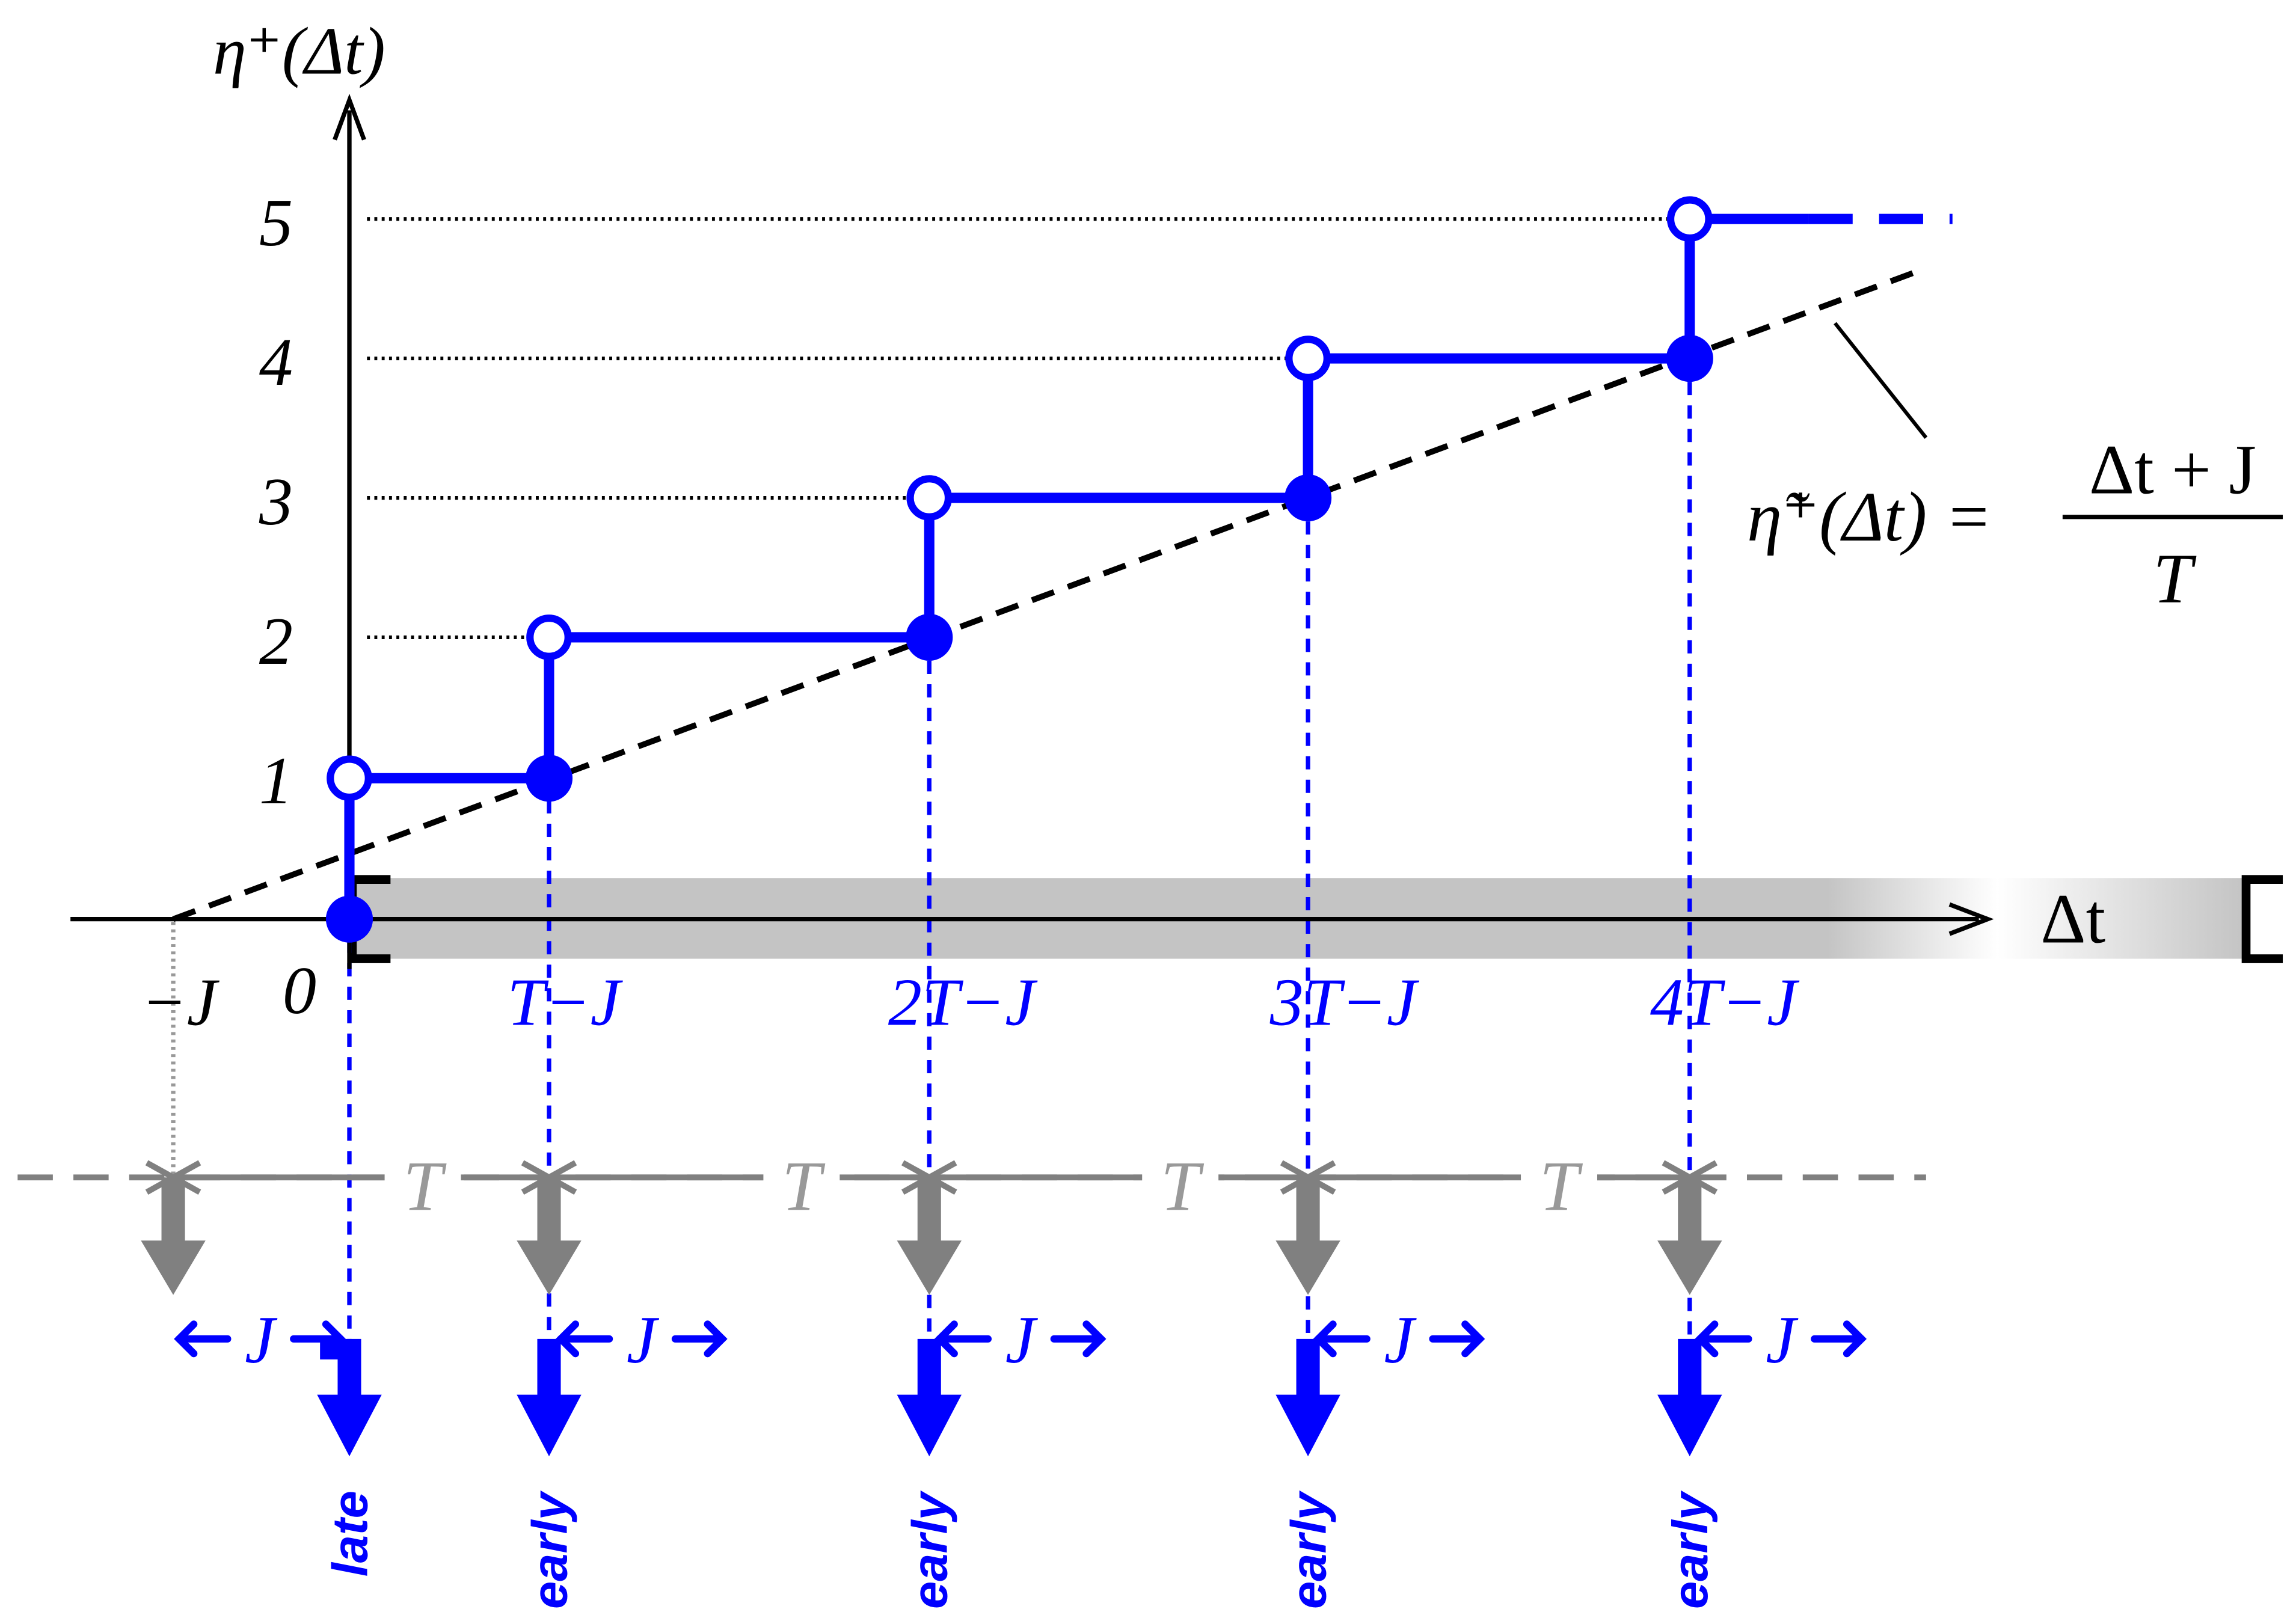 This screenshot has width=2296, height=1621. What do you see at coordinates (350, 1534) in the screenshot?
I see `event-label-1: late` at bounding box center [350, 1534].